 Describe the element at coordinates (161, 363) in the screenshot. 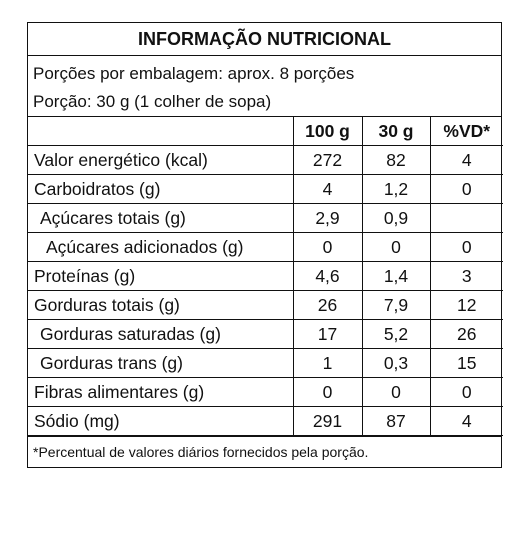

I see `nutrient-name: Gorduras trans (g)` at that location.